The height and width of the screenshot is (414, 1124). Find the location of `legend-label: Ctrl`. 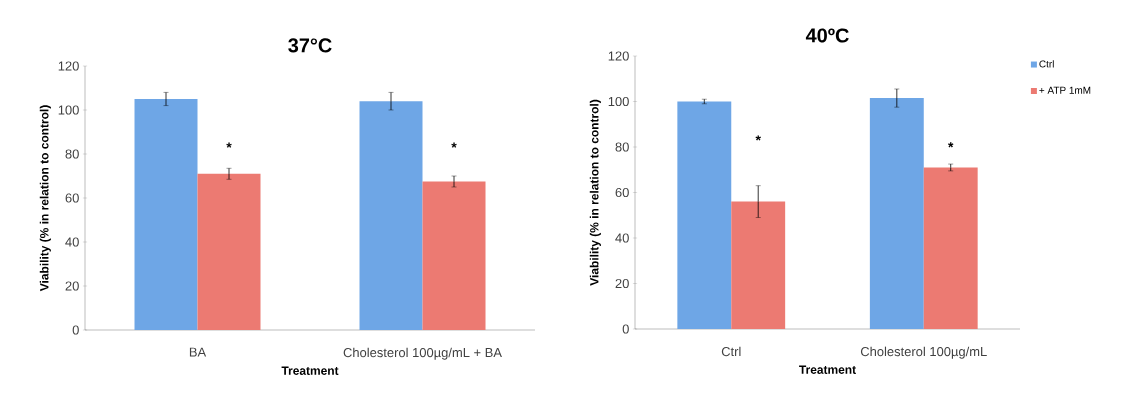

legend-label: Ctrl is located at coordinates (1046, 64).